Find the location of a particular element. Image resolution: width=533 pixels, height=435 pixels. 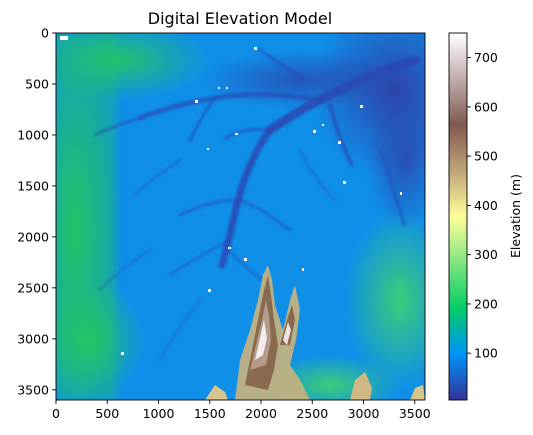

x-tick-label: 1500 is located at coordinates (210, 413).